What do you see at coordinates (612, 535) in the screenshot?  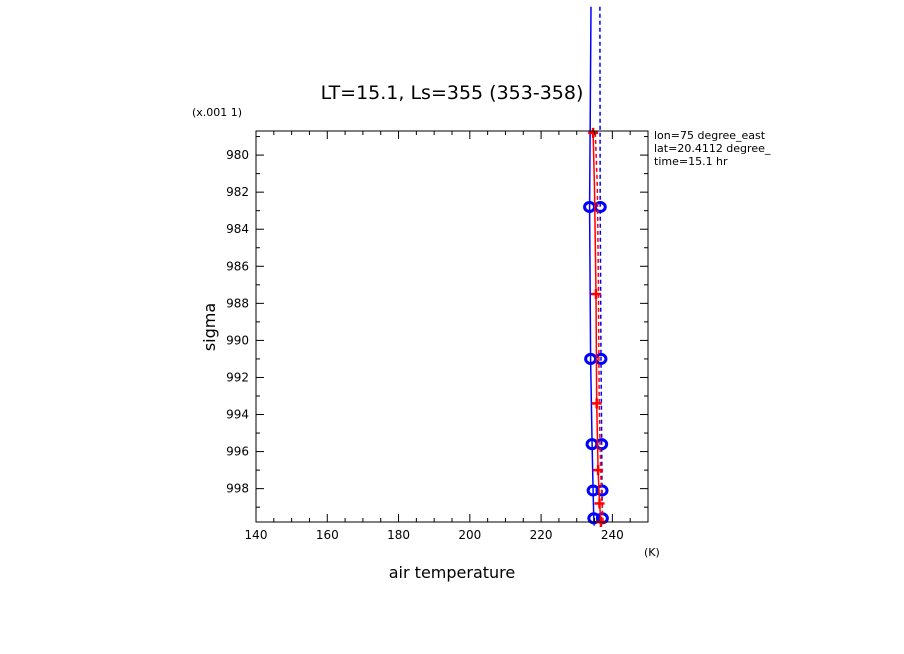 I see `x-tick-label: 240` at bounding box center [612, 535].